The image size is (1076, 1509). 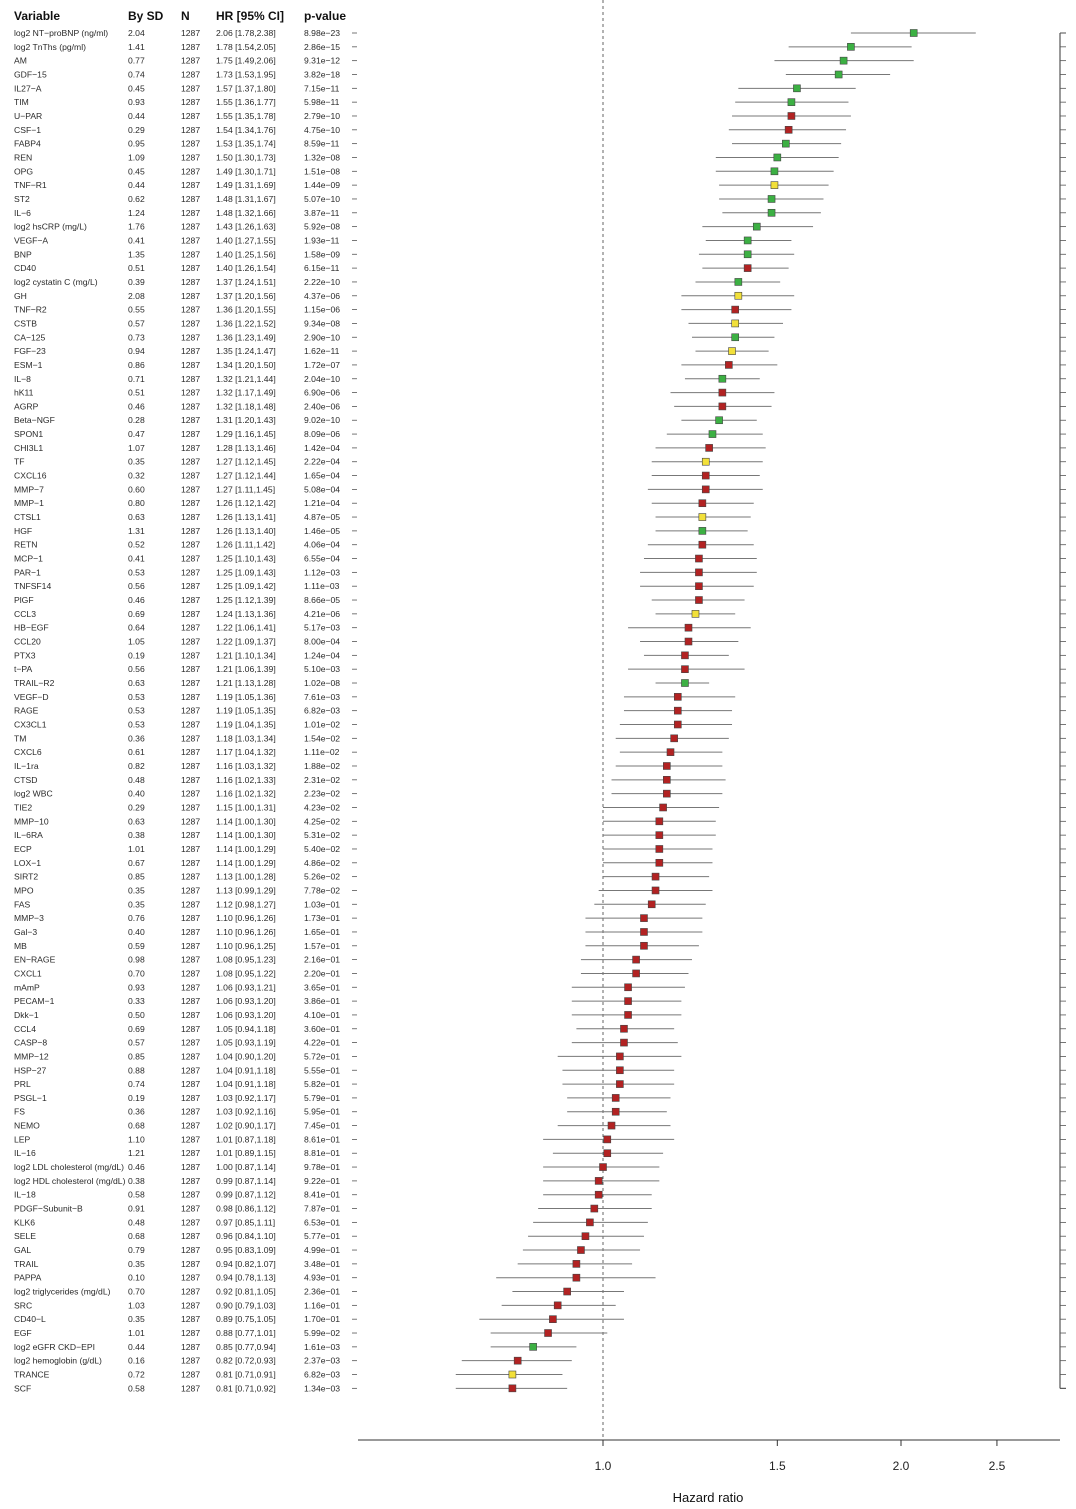 I want to click on table-row: GDF−15 0.74 1287 1.73 [1.53,1.95] 3.82e−18, so click(x=185, y=74).